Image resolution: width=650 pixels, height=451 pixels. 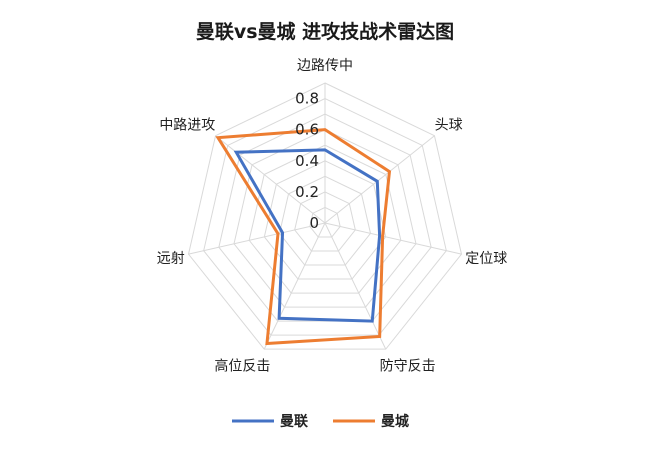 What do you see at coordinates (371, 421) in the screenshot?
I see `legend-item: 曼城` at bounding box center [371, 421].